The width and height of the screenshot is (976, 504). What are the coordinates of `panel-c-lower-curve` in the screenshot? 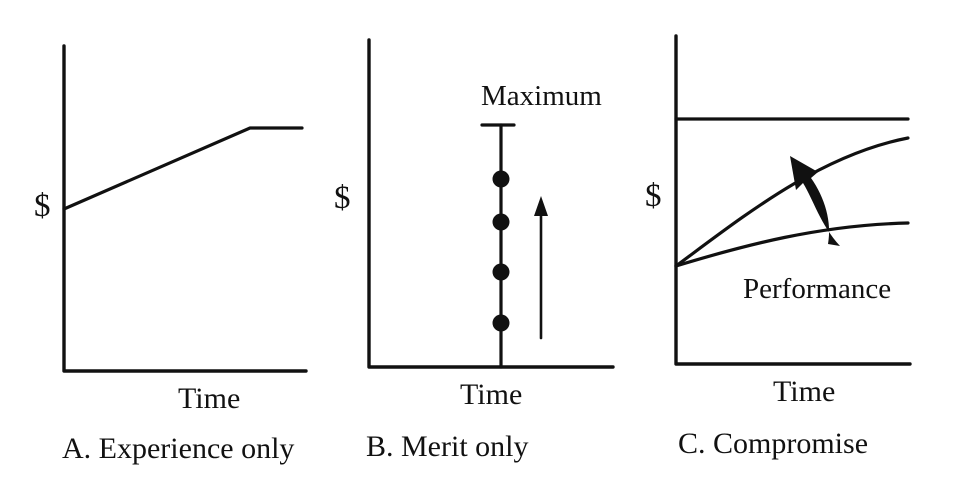 It's located at (792, 244).